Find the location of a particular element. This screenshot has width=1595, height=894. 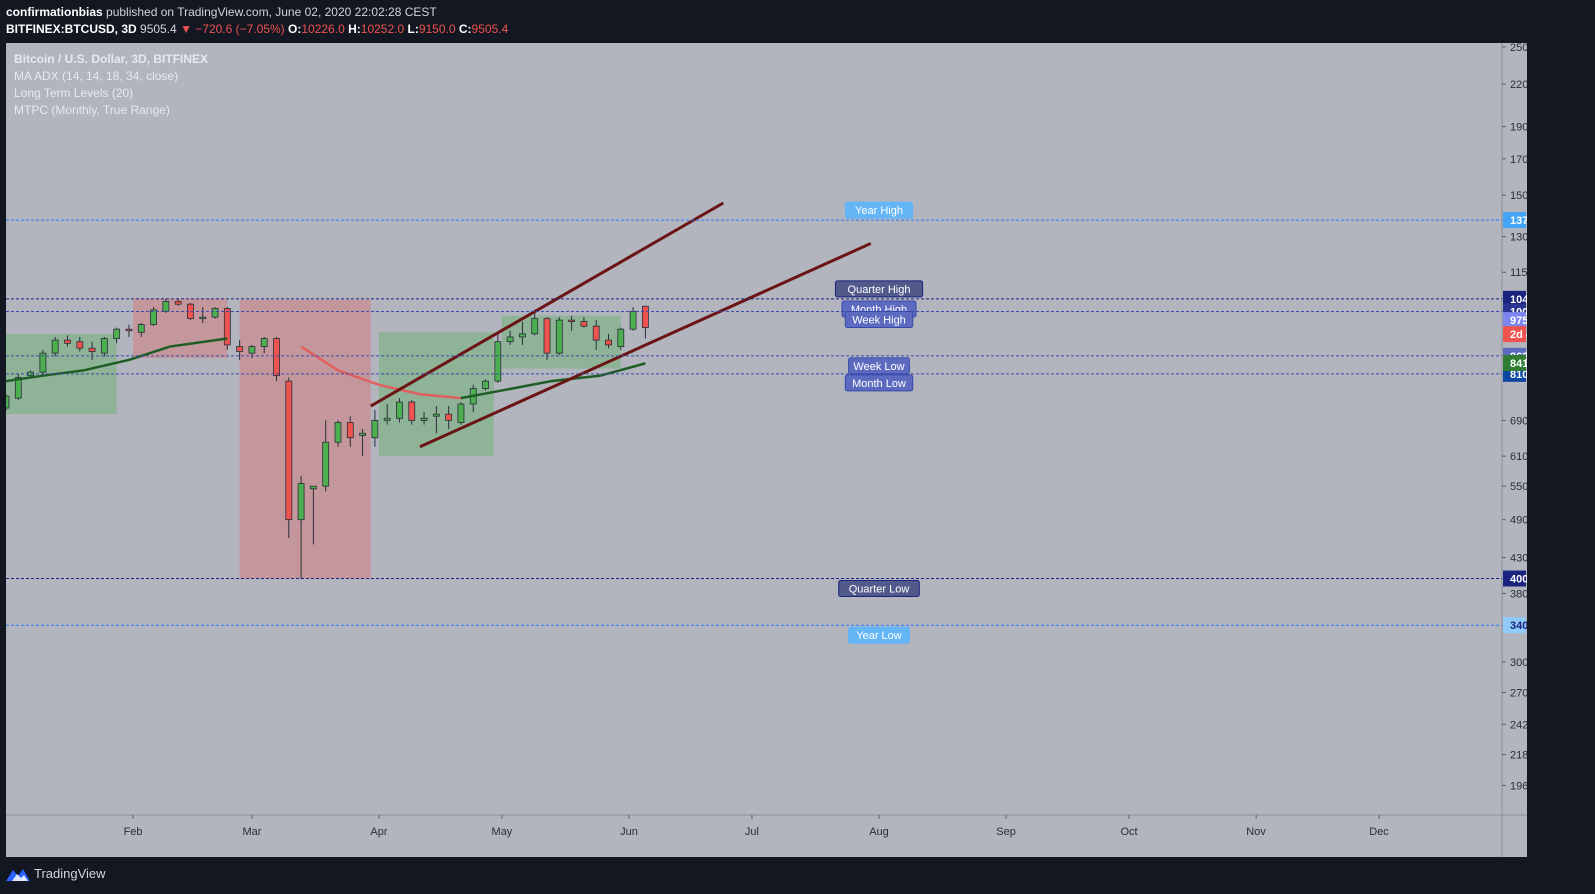

y-tick-label: 5500.0 is located at coordinates (1518, 487).